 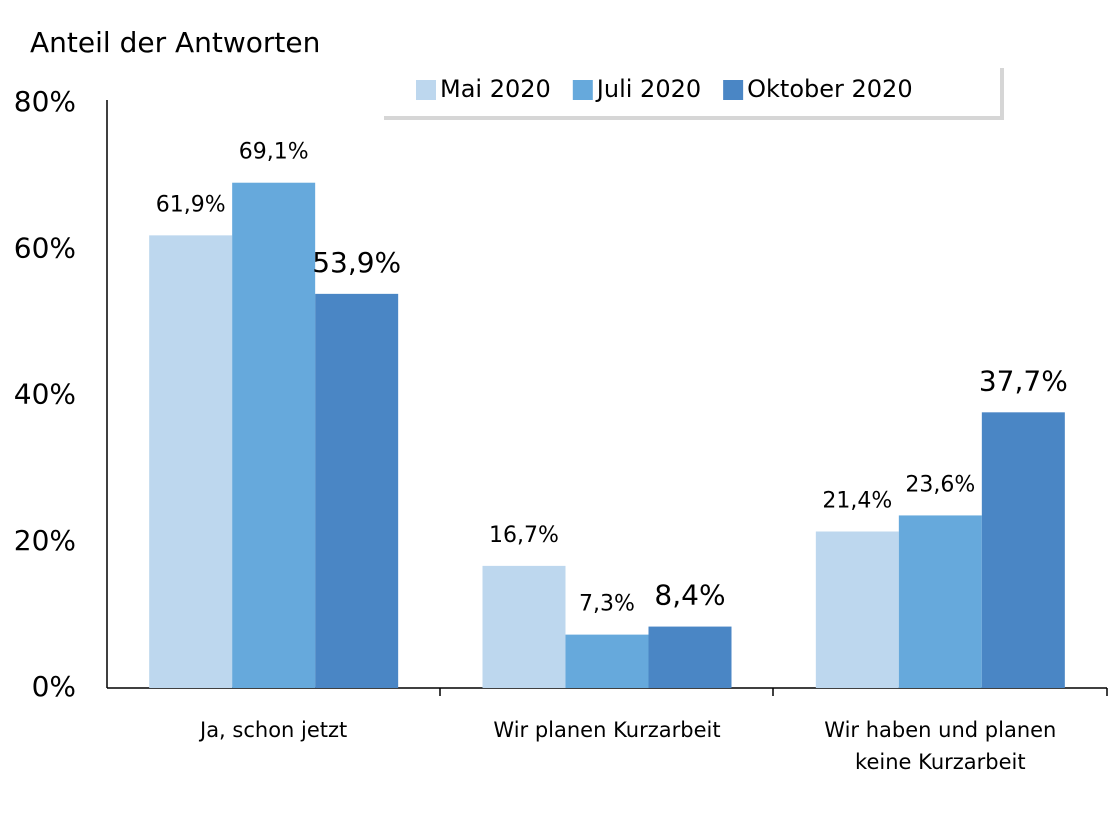 What do you see at coordinates (607, 730) in the screenshot?
I see `x-tick-label: Wir planen Kurzarbeit` at bounding box center [607, 730].